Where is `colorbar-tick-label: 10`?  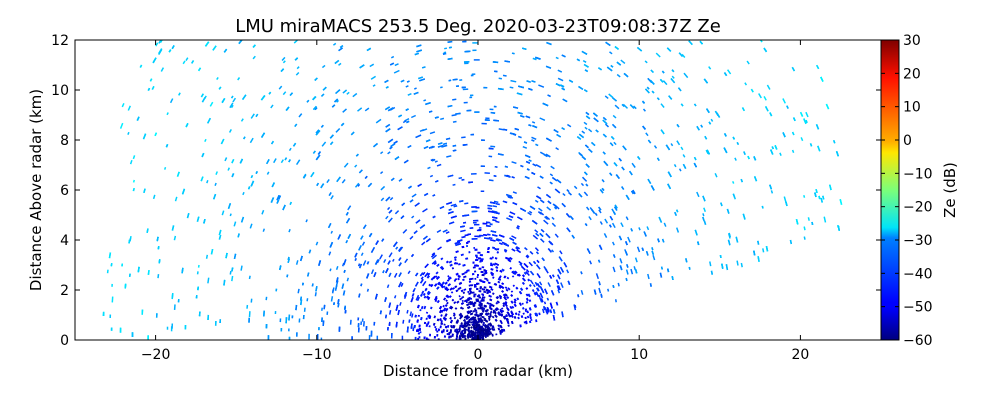 colorbar-tick-label: 10 is located at coordinates (912, 108).